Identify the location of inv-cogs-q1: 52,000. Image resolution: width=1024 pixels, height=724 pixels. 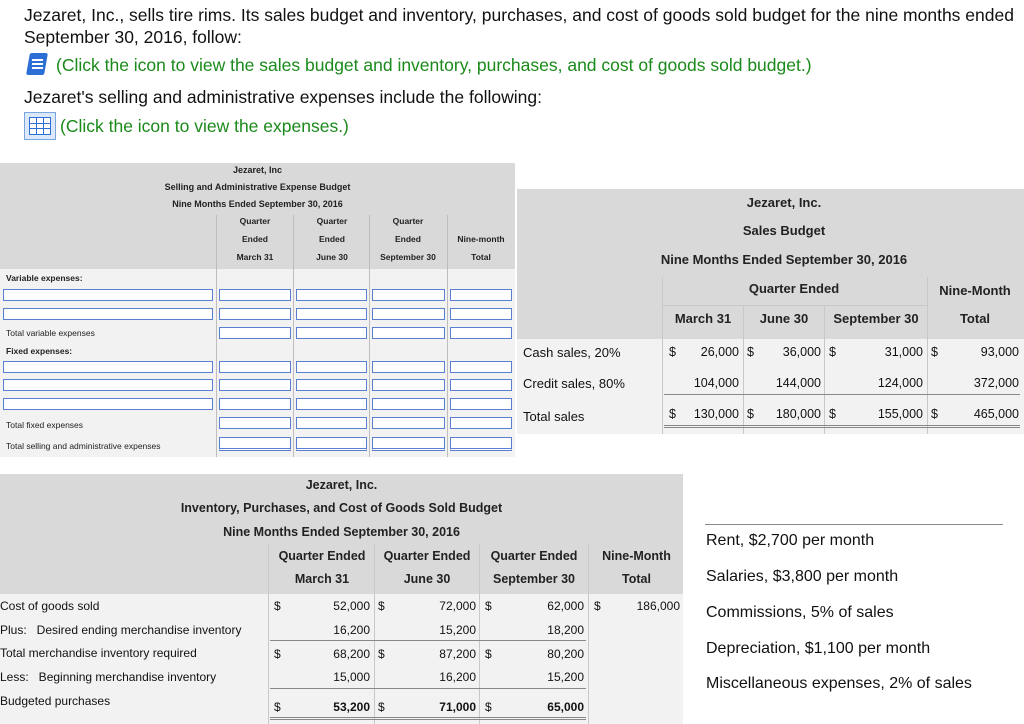
(351, 606).